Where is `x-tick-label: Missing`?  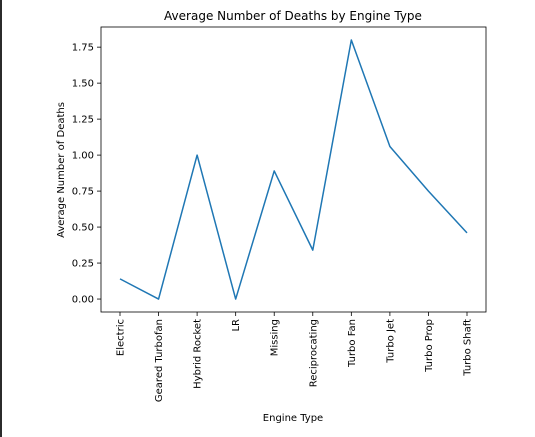 x-tick-label: Missing is located at coordinates (275, 337).